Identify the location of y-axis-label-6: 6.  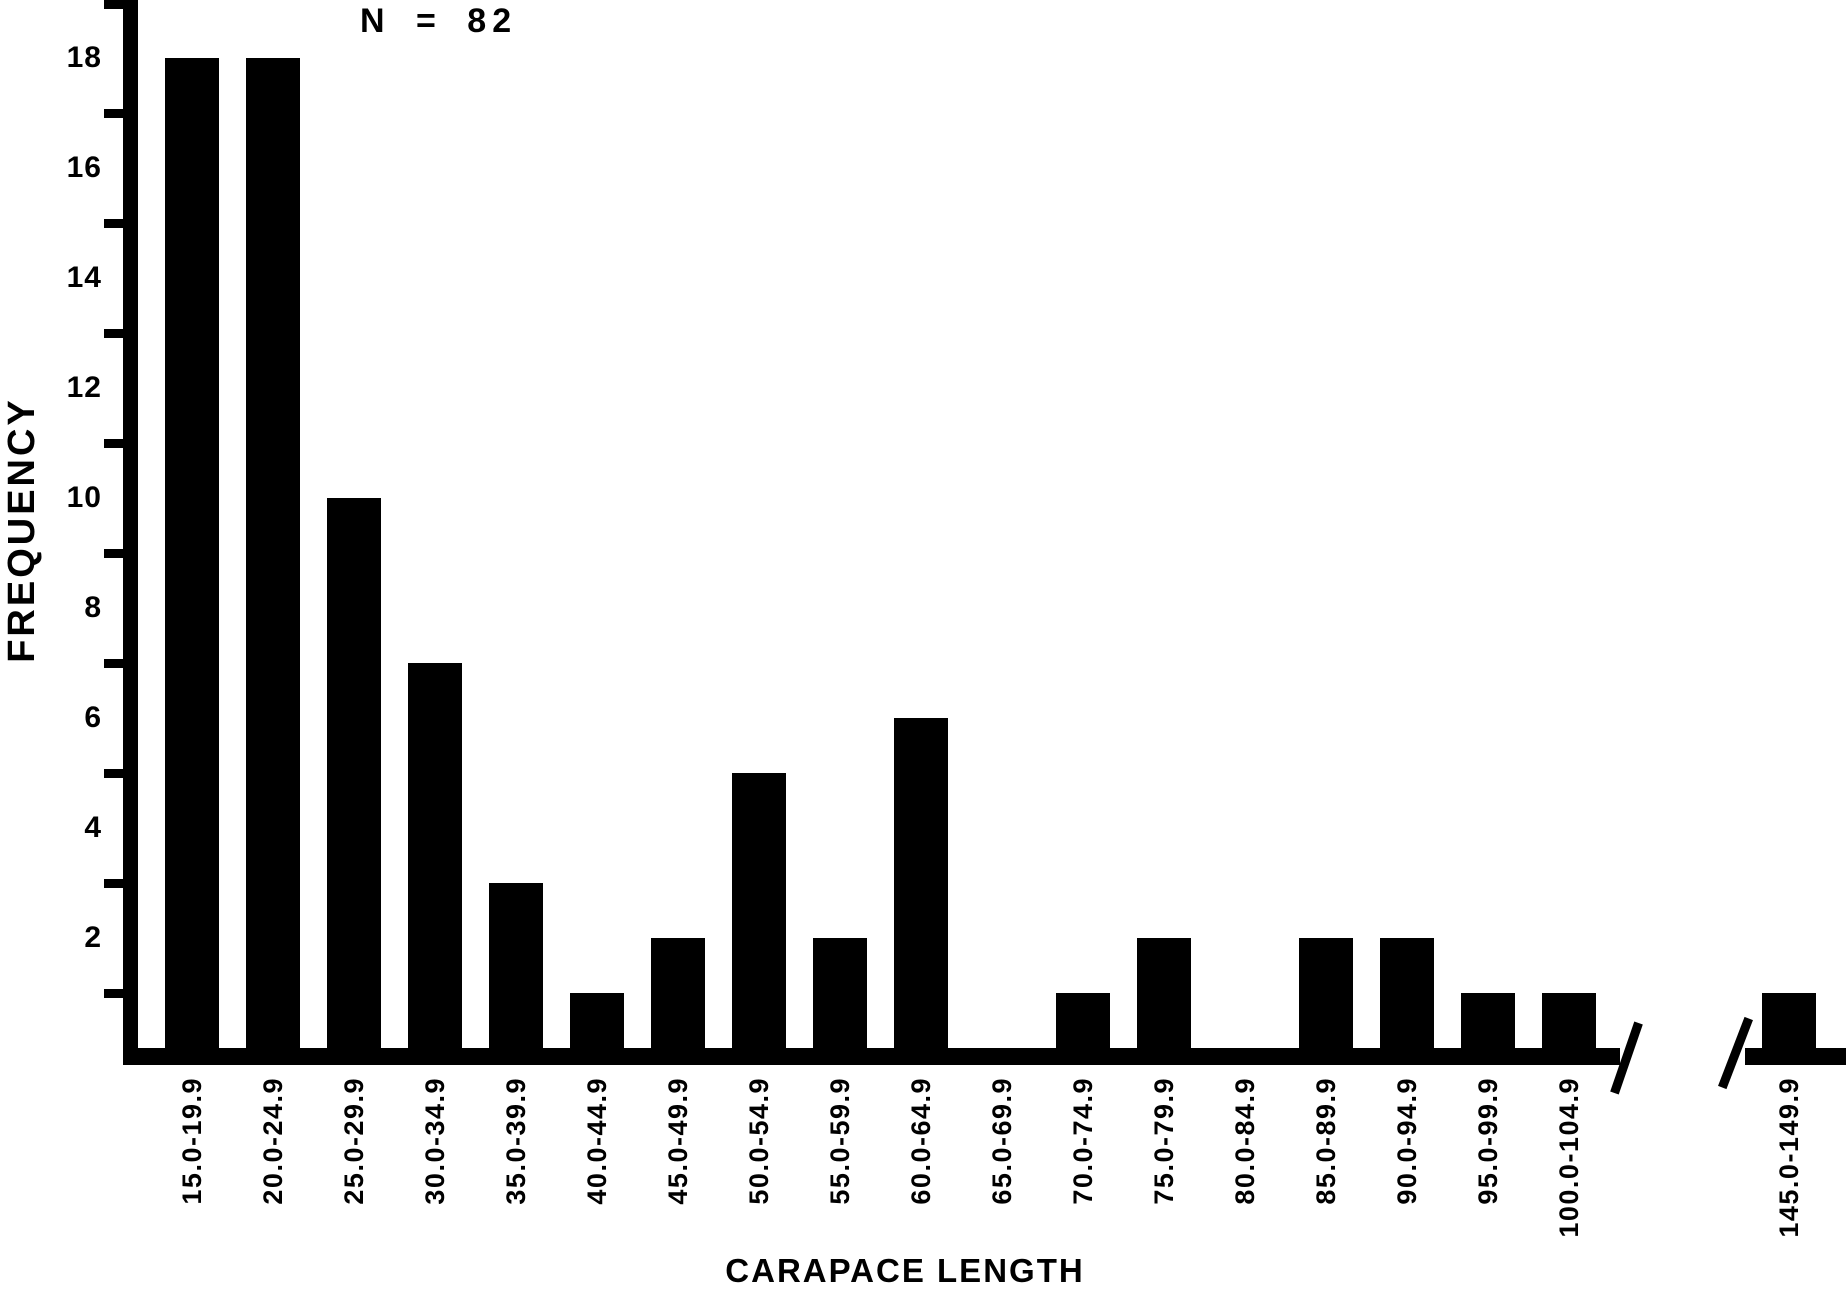
(93, 717).